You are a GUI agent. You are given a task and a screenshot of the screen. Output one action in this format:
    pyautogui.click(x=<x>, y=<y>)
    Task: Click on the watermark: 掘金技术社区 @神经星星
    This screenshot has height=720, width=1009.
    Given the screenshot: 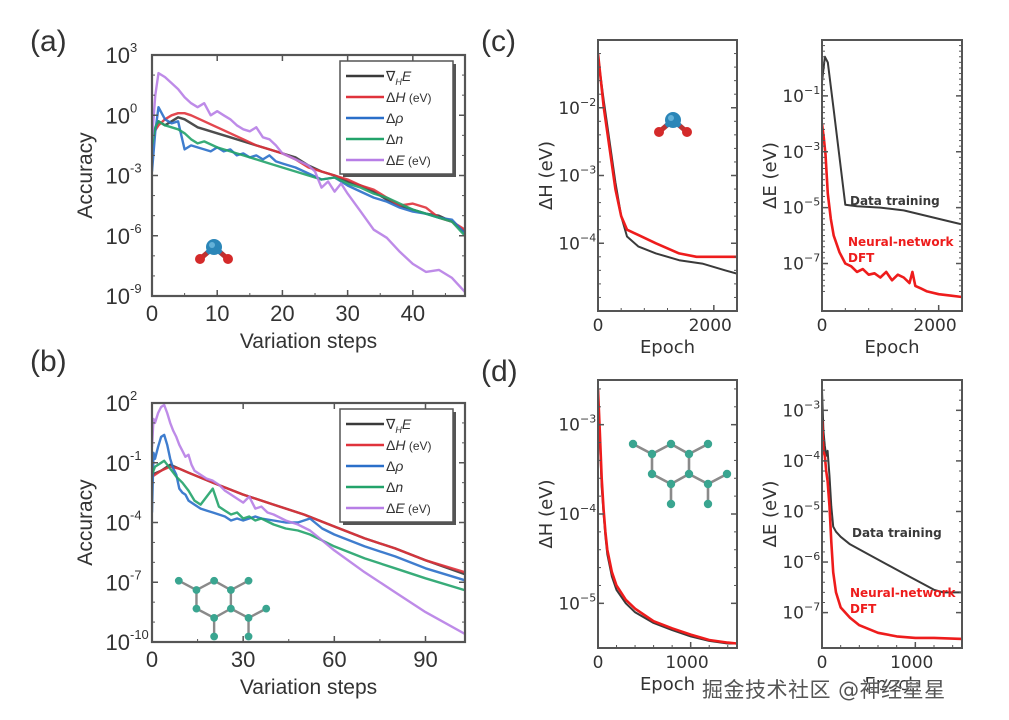 What is the action you would take?
    pyautogui.click(x=824, y=690)
    